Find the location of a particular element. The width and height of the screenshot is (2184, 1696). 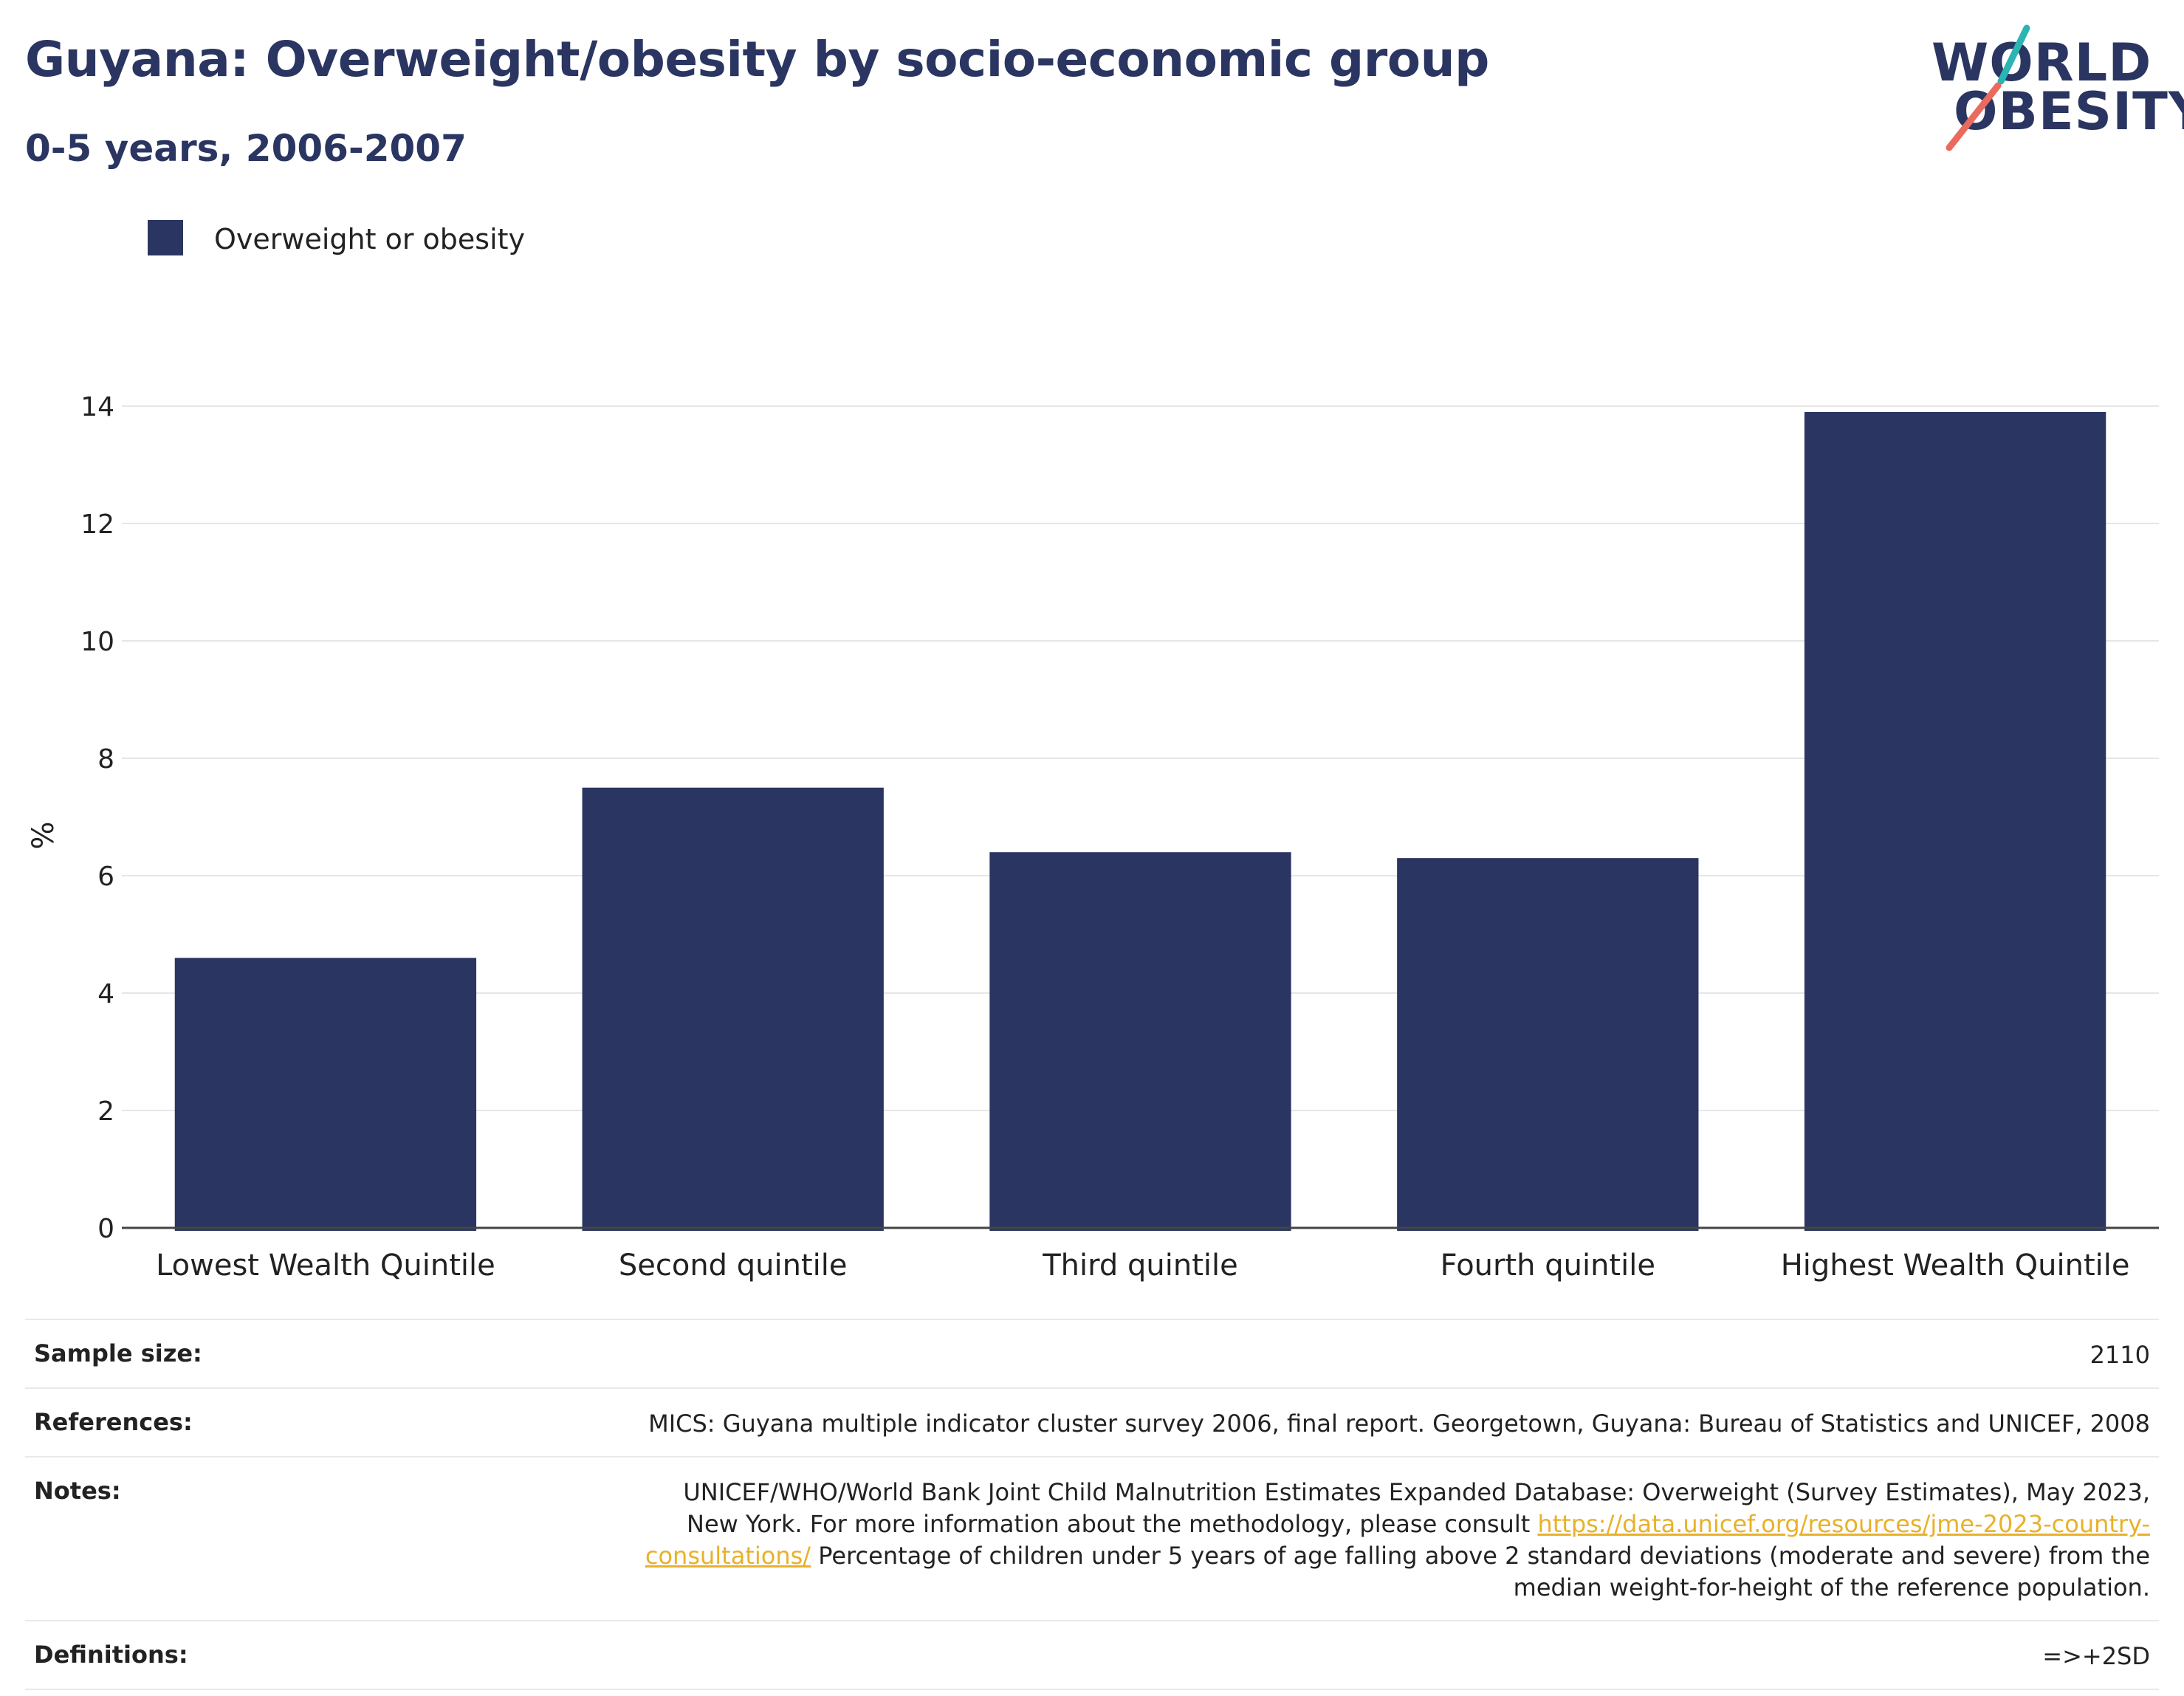

logo-text-line1: WORLD is located at coordinates (2042, 62).